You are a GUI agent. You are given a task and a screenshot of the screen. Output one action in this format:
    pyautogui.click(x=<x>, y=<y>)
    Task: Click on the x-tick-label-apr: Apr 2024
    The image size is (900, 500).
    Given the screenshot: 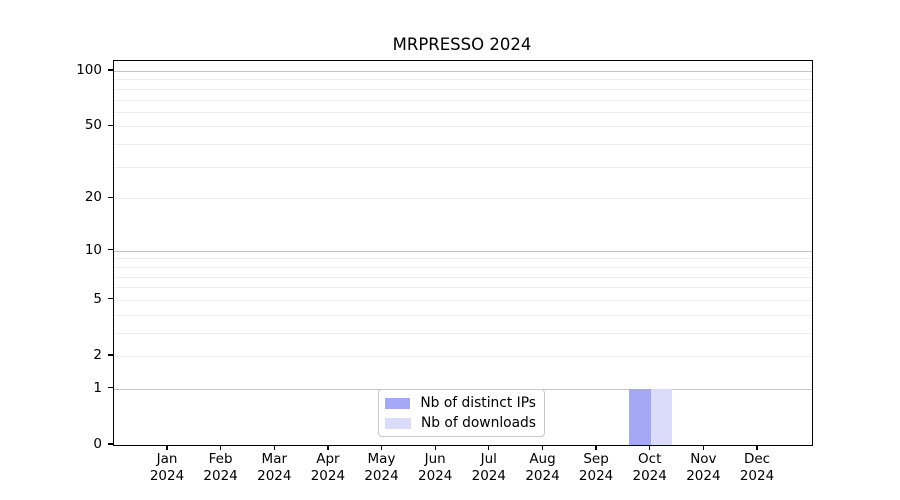 What is the action you would take?
    pyautogui.click(x=328, y=467)
    